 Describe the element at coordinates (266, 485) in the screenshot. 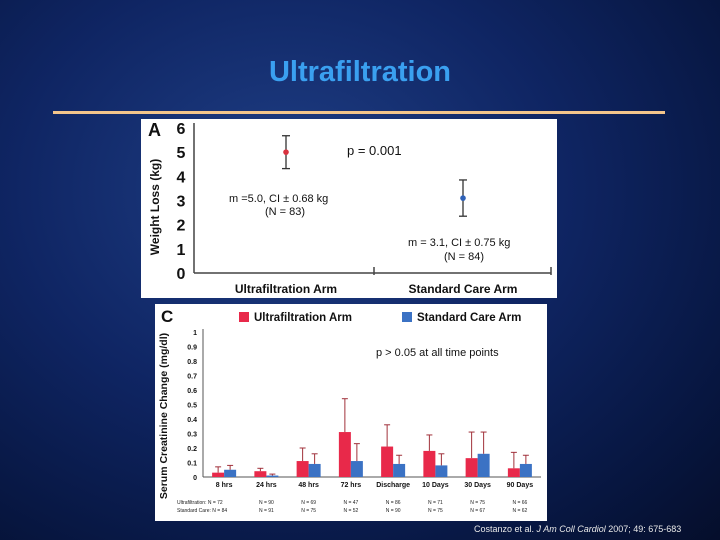

I see `x-category-label: 24 hrs` at that location.